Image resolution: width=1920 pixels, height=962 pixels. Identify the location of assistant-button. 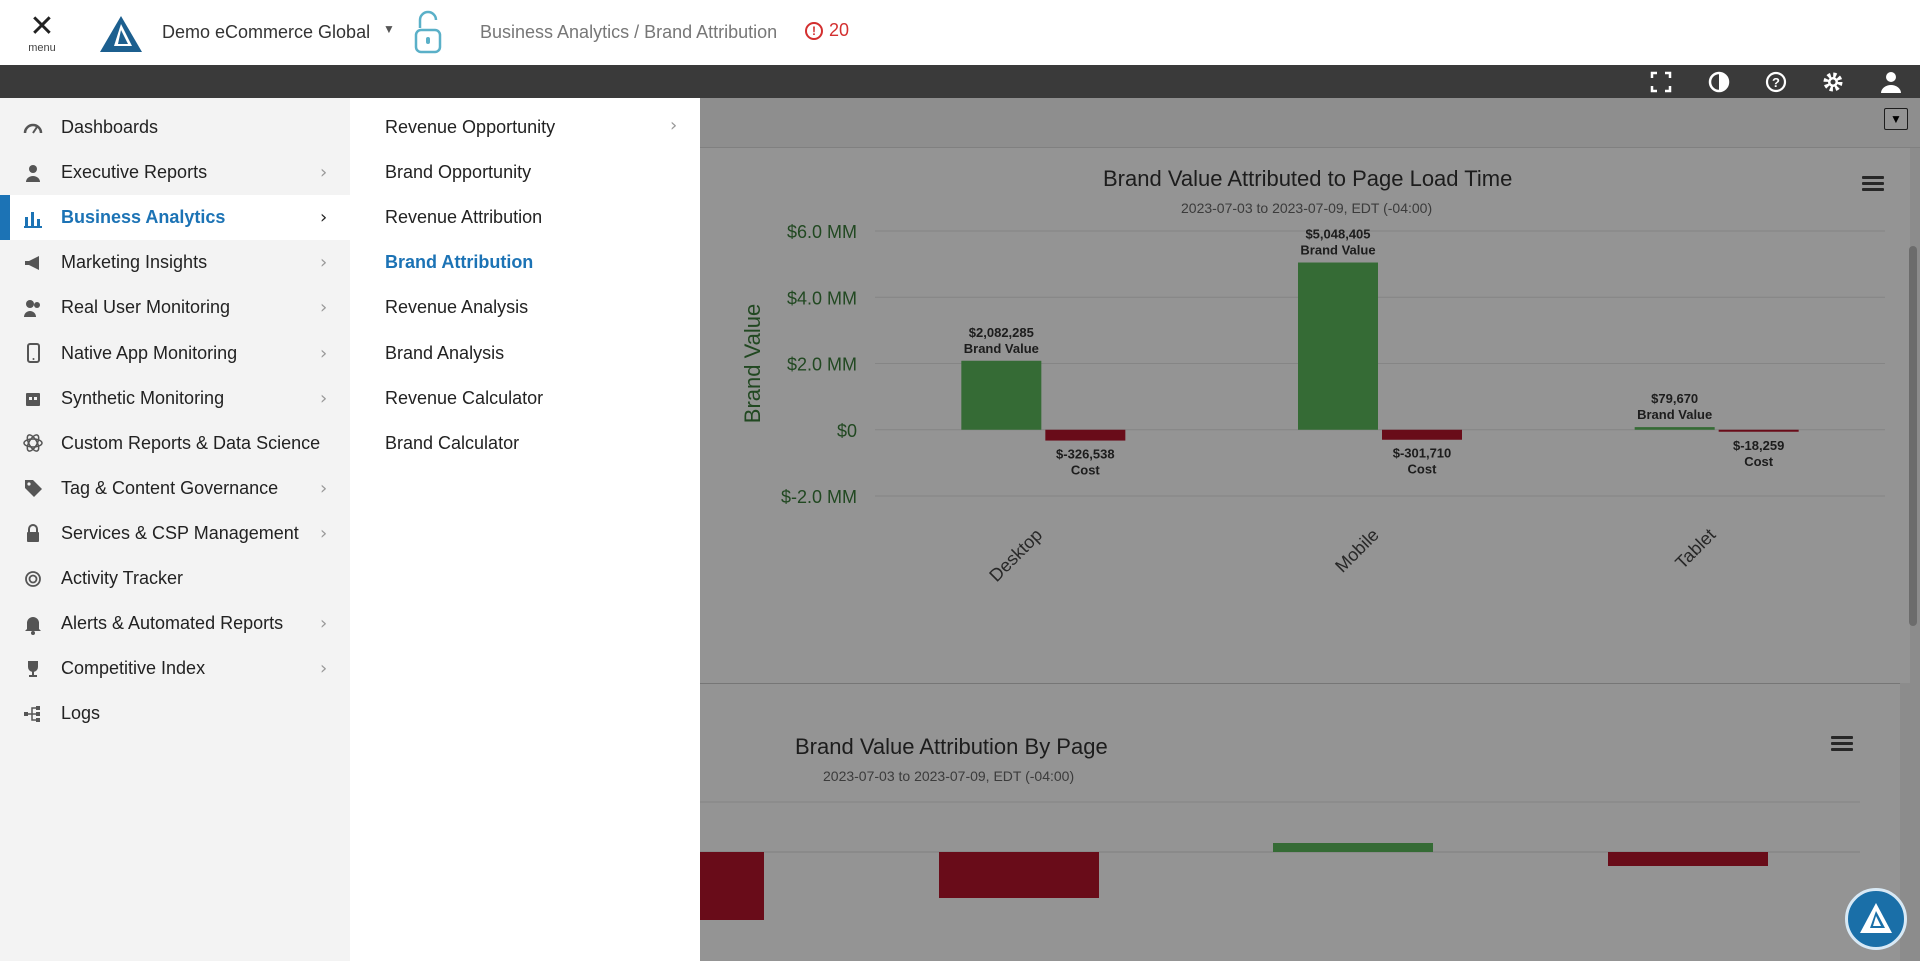
(1876, 919).